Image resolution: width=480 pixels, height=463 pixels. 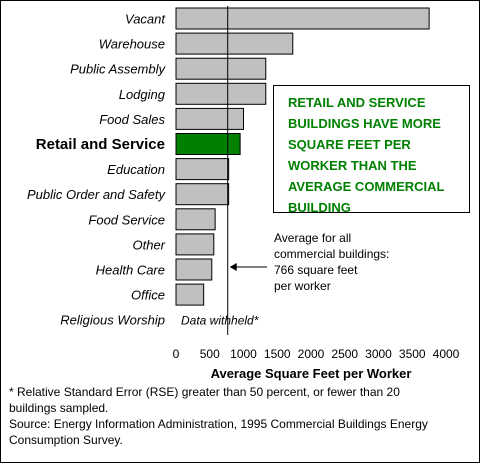 I want to click on callout-line: BUILDINGS HAVE MORE, so click(x=364, y=123).